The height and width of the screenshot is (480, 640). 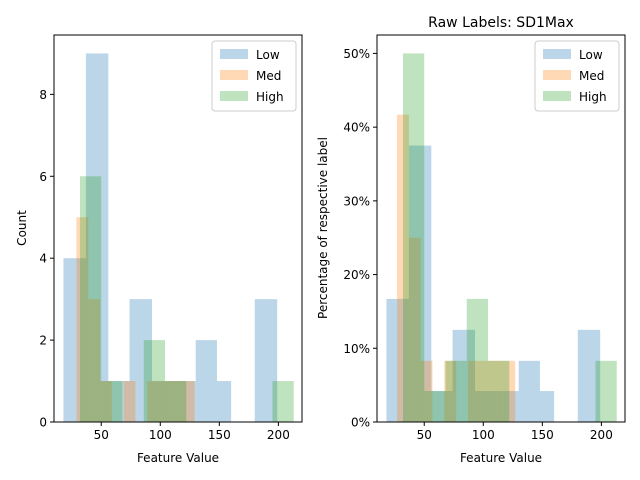 I want to click on right-x-tick-label-1: 100, so click(x=483, y=435).